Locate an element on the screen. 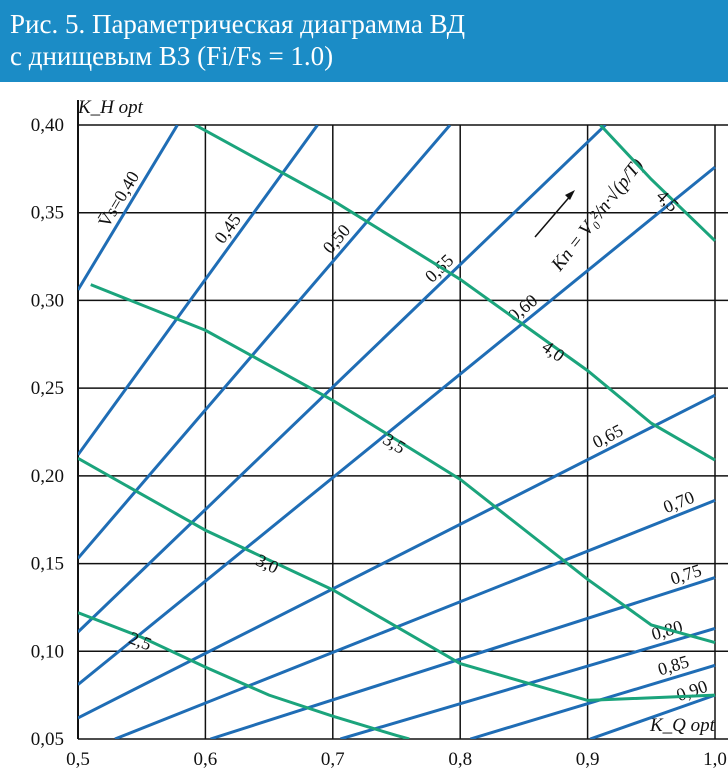 This screenshot has width=728, height=783. y-tick-label: 0,15 is located at coordinates (47, 564).